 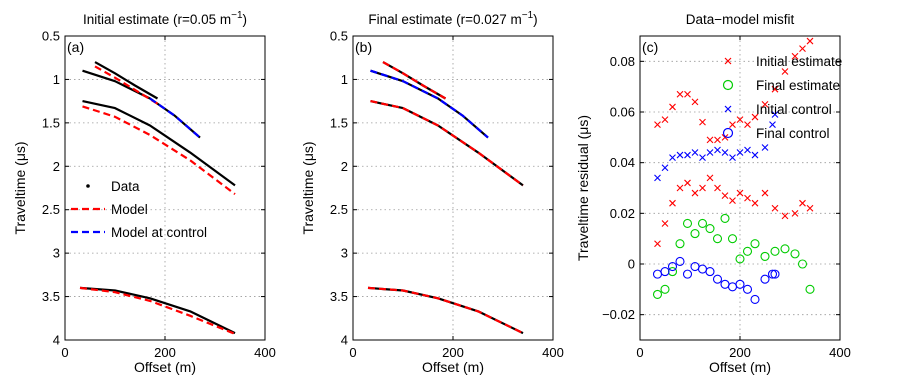 I want to click on y-tick-label: 0.5, so click(x=51, y=36).